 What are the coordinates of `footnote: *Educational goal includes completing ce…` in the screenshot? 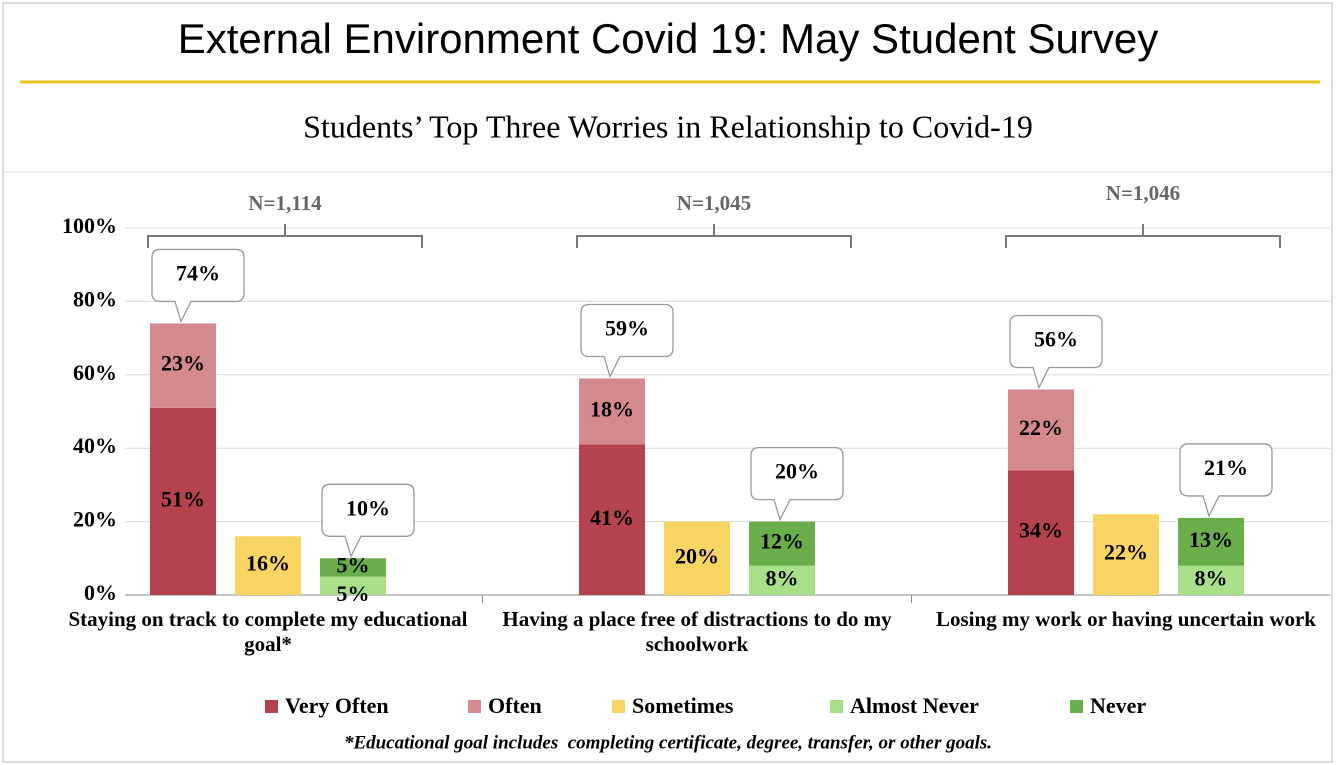 It's located at (668, 742).